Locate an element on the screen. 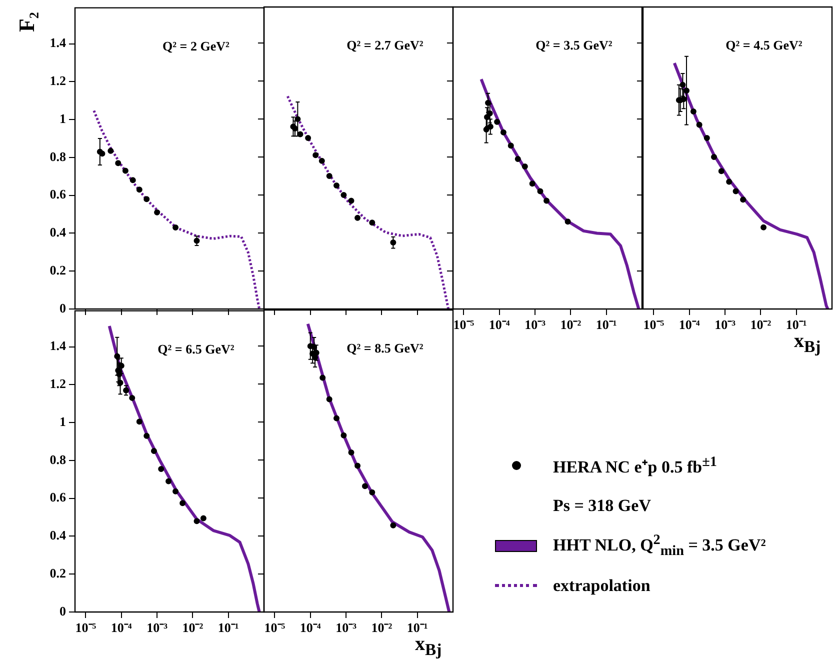 This screenshot has width=840, height=672. annotation: Q² = 2.7 GeV² is located at coordinates (385, 45).